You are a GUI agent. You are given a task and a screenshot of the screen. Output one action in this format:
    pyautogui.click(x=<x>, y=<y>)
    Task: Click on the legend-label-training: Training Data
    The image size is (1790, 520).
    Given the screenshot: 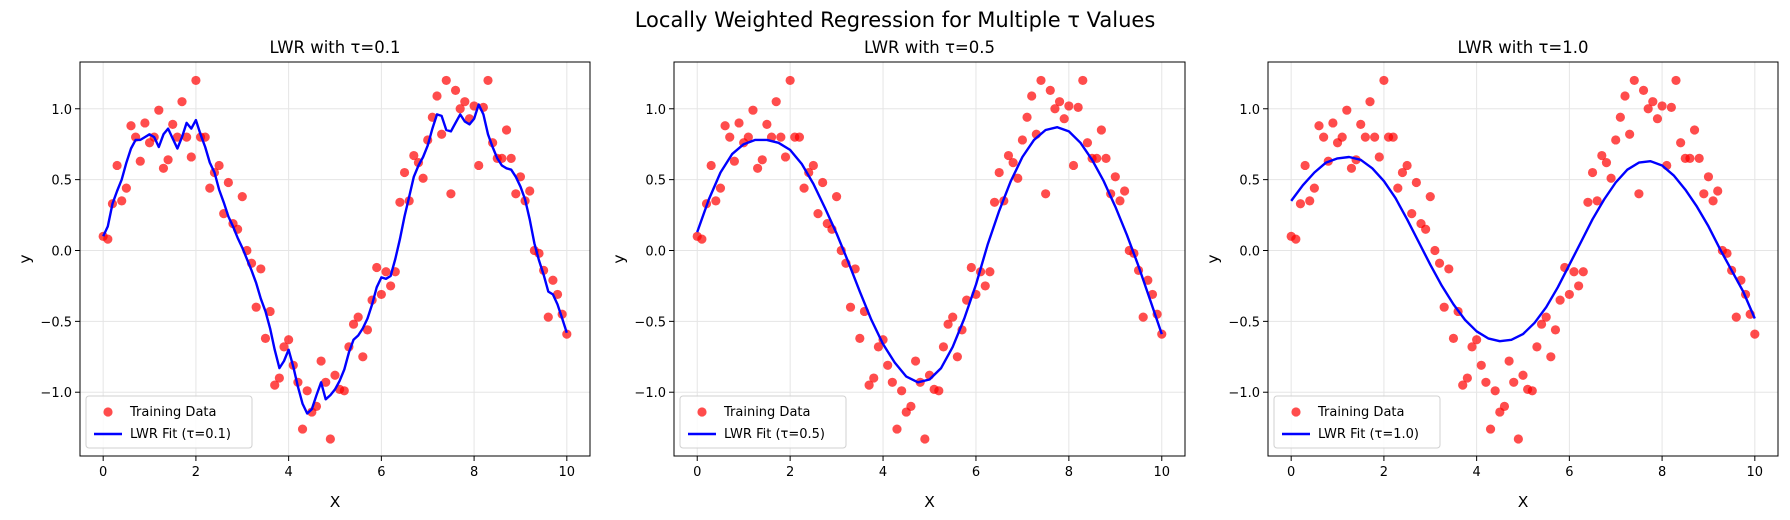 What is the action you would take?
    pyautogui.click(x=766, y=412)
    